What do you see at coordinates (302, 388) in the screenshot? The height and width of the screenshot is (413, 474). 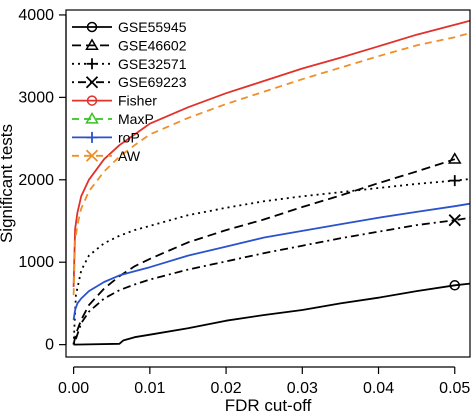 I see `x-tick-label: 0.03` at bounding box center [302, 388].